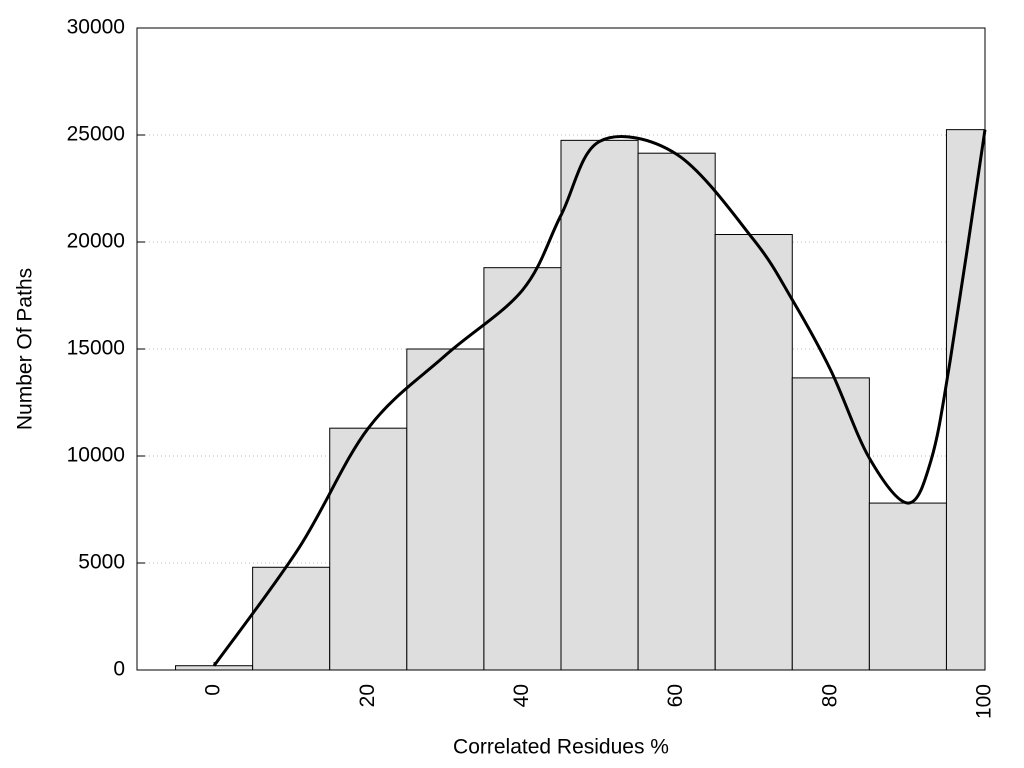 This screenshot has width=1024, height=768. Describe the element at coordinates (675, 695) in the screenshot. I see `x-tick-label: 60` at that location.